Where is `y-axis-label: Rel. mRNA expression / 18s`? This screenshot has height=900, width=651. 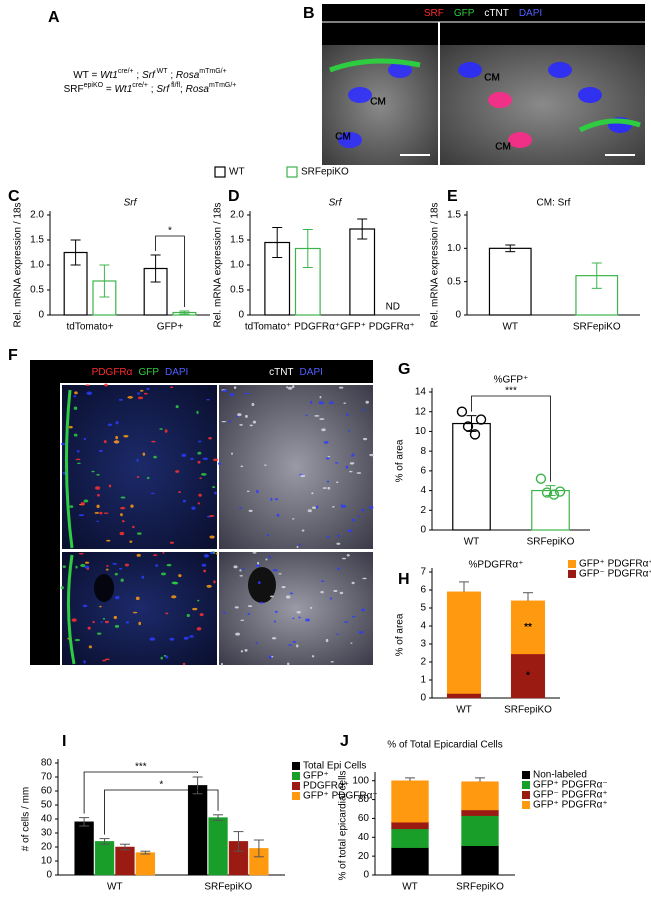 y-axis-label: Rel. mRNA expression / 18s is located at coordinates (218, 264).